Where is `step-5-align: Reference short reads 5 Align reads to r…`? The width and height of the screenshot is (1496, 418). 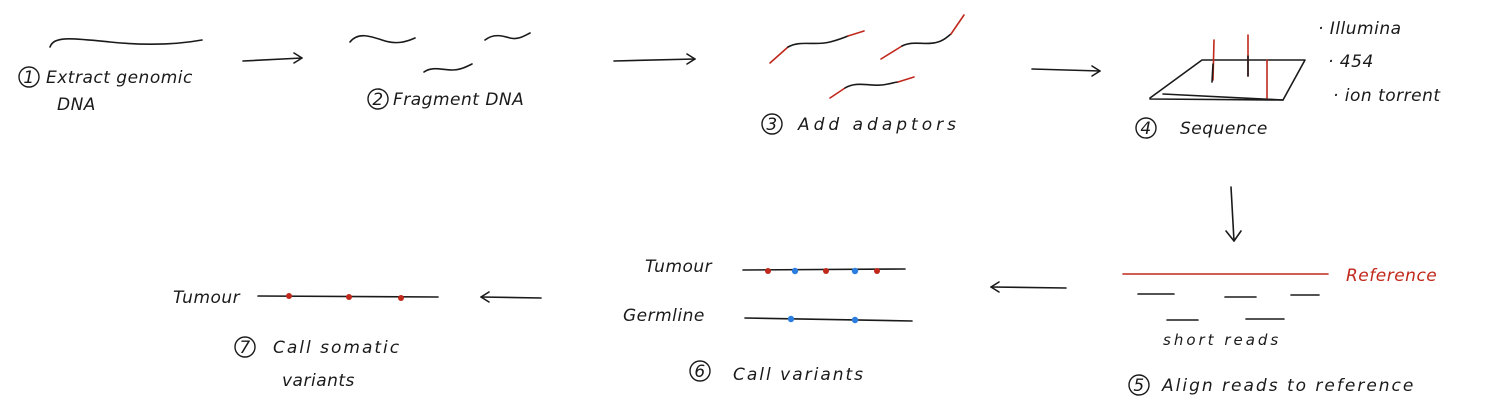
step-5-align: Reference short reads 5 Align reads to r… is located at coordinates (1279, 331).